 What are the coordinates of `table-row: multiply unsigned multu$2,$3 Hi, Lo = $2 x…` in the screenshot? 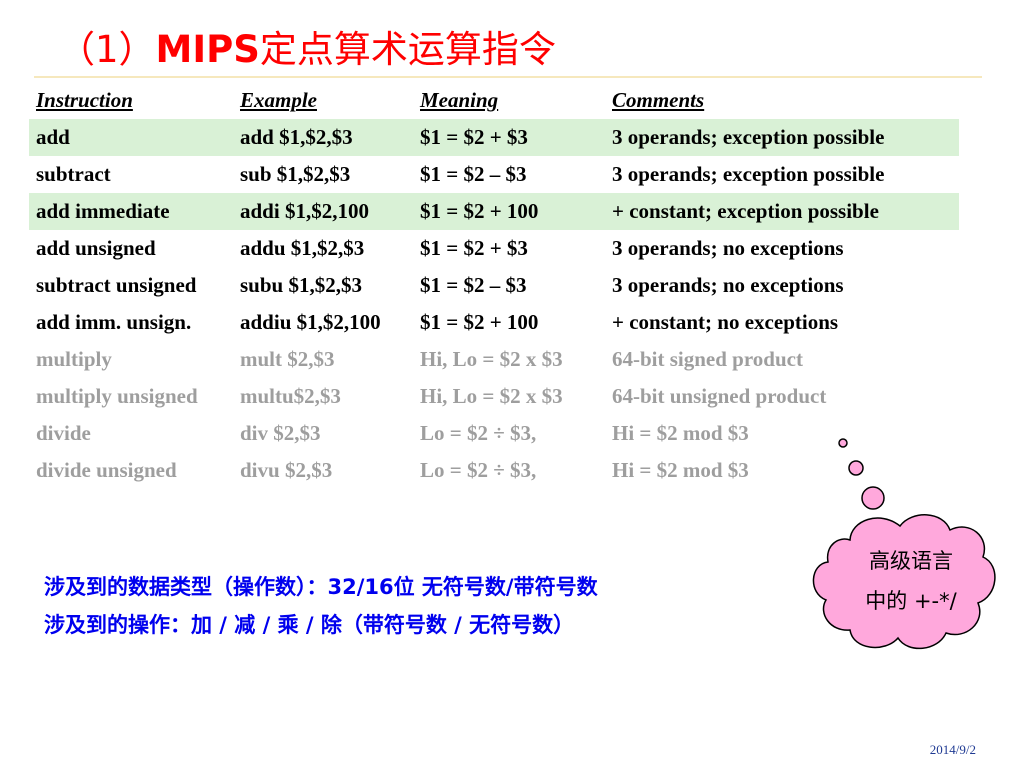 It's located at (494, 396).